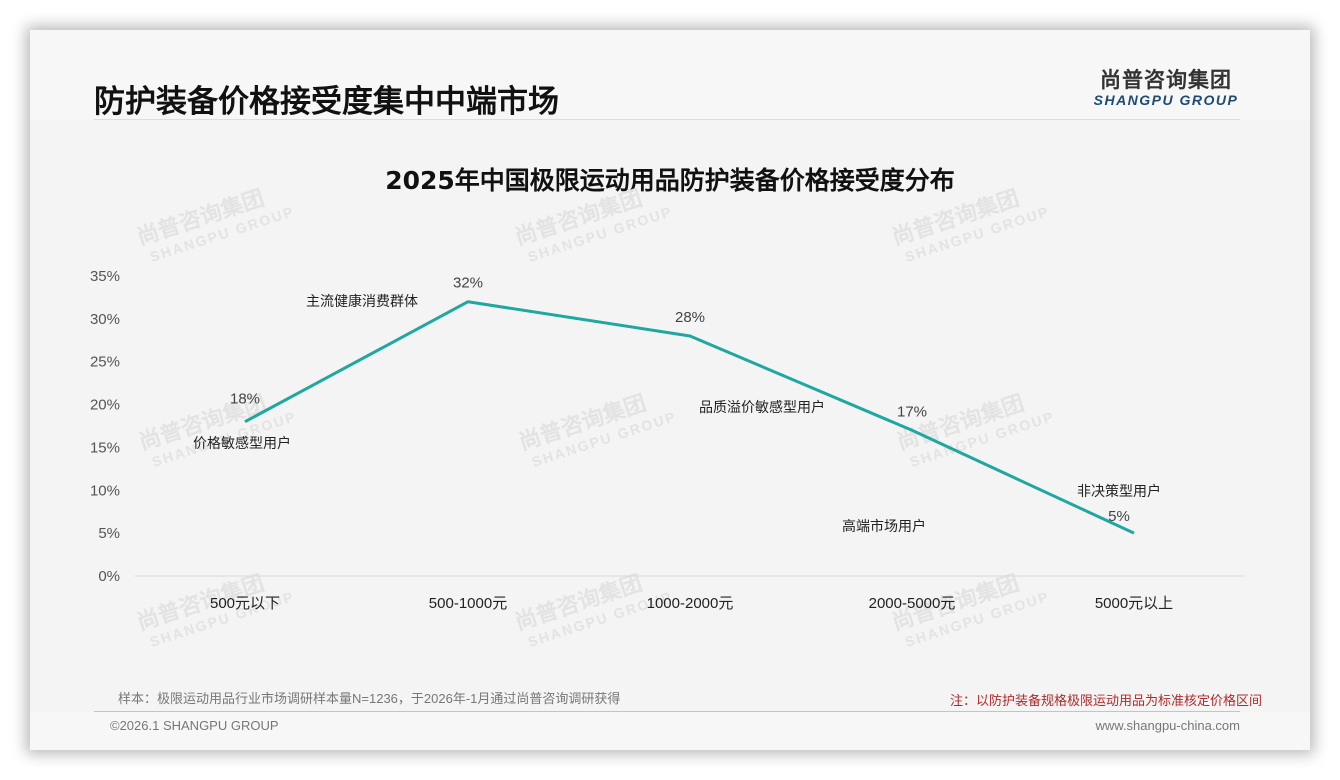 This screenshot has width=1340, height=780. Describe the element at coordinates (105, 405) in the screenshot. I see `y-tick-label: 20%` at that location.